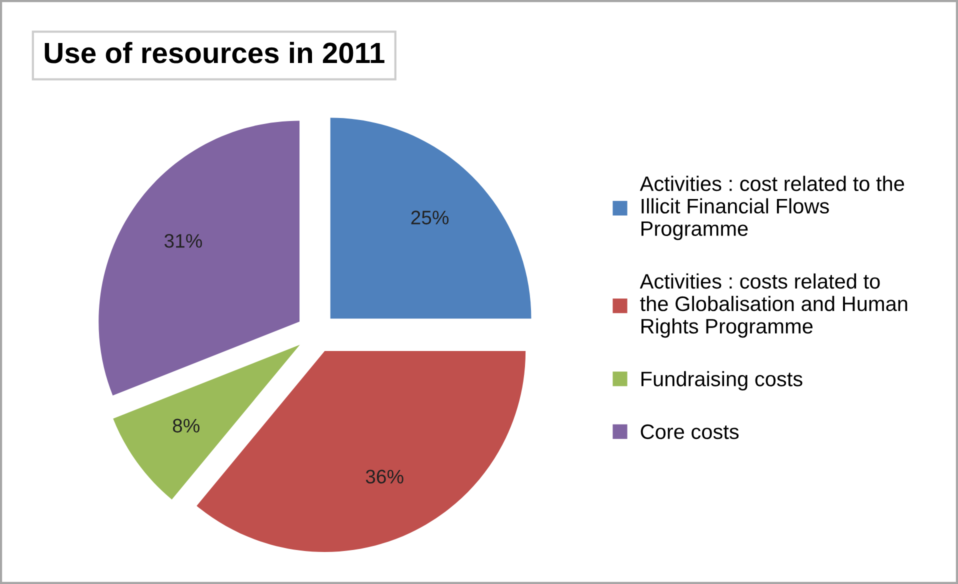 The height and width of the screenshot is (584, 958). Describe the element at coordinates (722, 380) in the screenshot. I see `legend-label: Fundraising costs` at that location.